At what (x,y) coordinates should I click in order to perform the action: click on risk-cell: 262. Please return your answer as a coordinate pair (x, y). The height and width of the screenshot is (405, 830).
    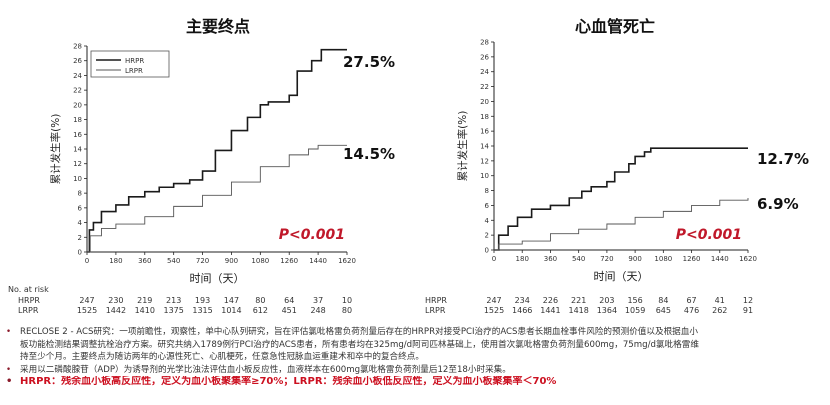
    Looking at the image, I should click on (719, 310).